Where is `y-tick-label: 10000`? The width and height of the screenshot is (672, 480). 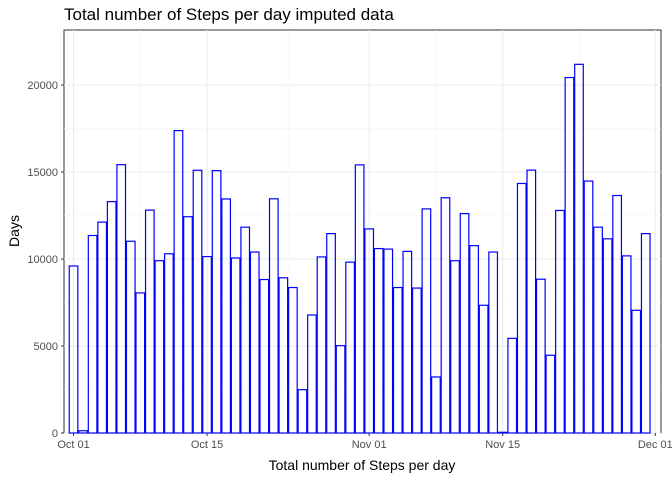
y-tick-label: 10000 is located at coordinates (42, 260).